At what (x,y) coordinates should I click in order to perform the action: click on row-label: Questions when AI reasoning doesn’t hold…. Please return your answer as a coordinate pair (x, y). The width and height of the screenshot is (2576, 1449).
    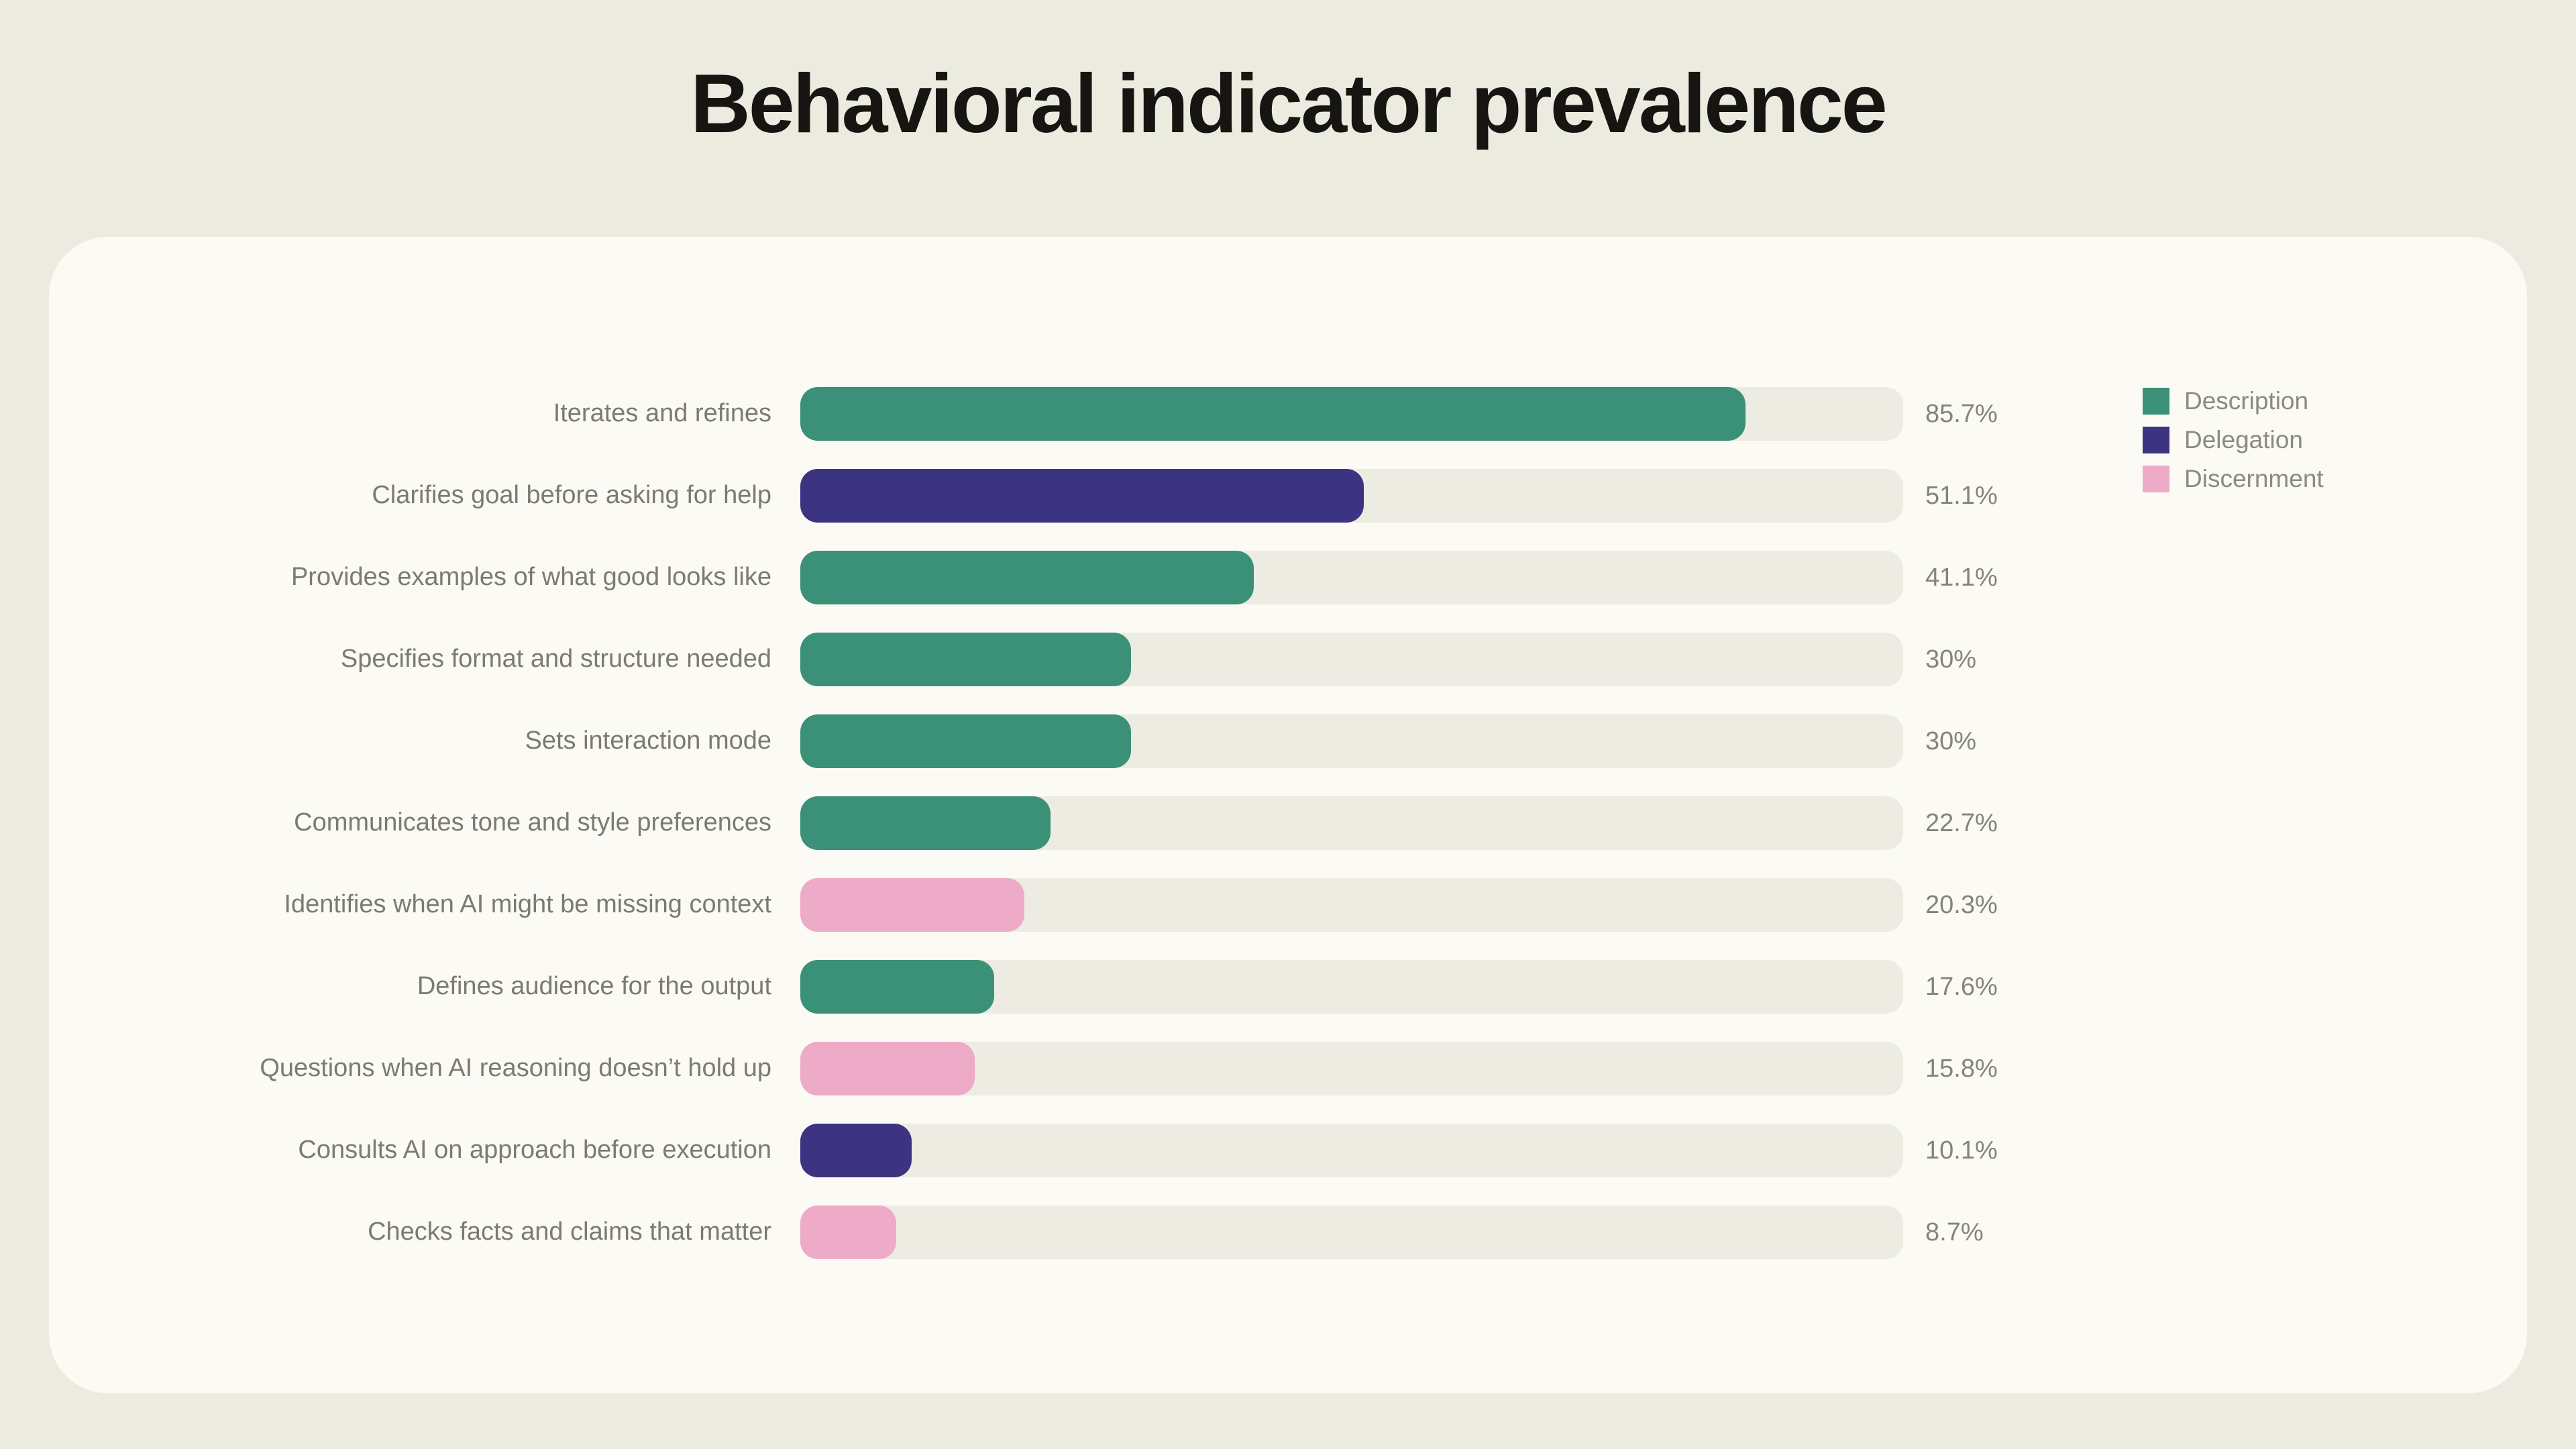
    Looking at the image, I should click on (515, 1068).